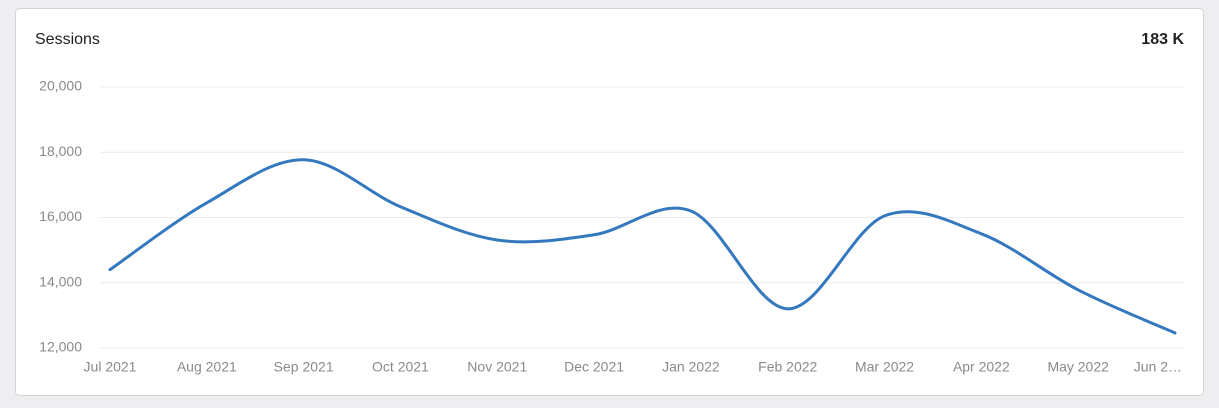 The height and width of the screenshot is (408, 1219). I want to click on x-tick-label: Aug 2021, so click(207, 367).